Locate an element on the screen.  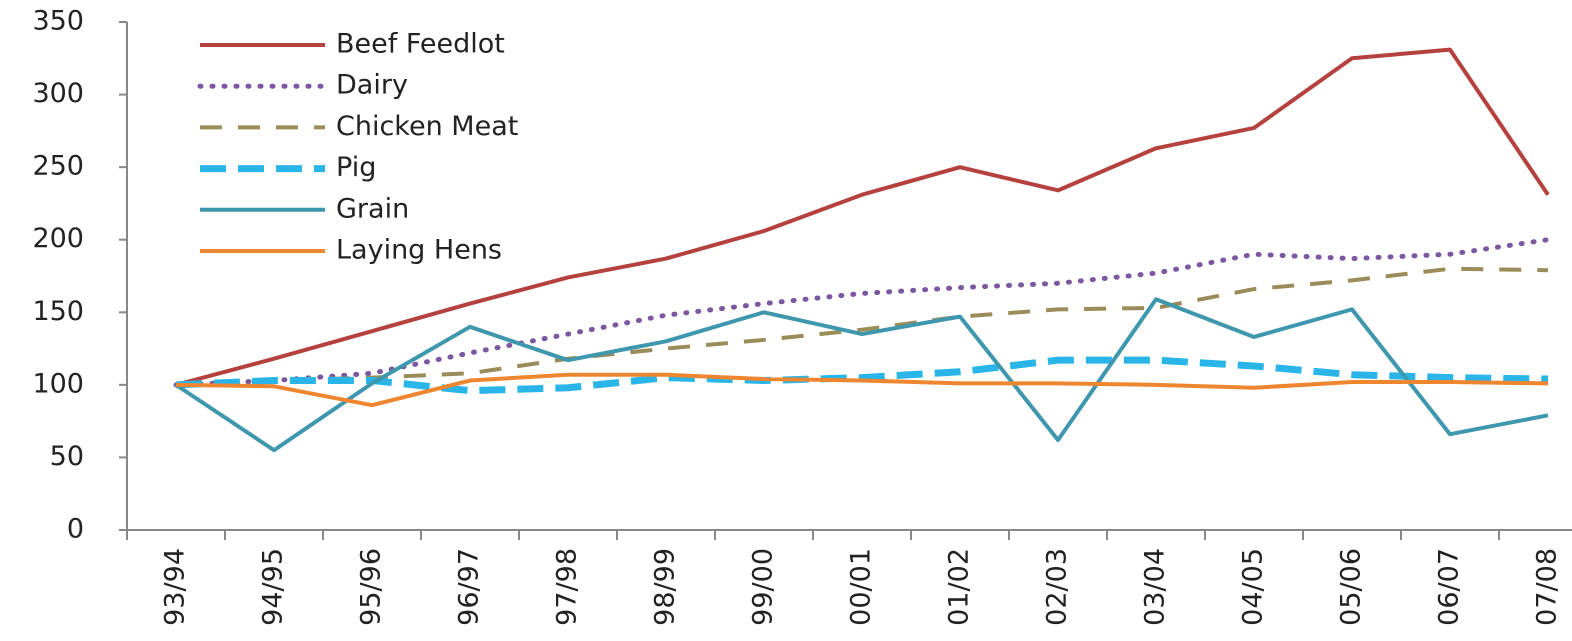
y-tick-label: 0 is located at coordinates (75, 529).